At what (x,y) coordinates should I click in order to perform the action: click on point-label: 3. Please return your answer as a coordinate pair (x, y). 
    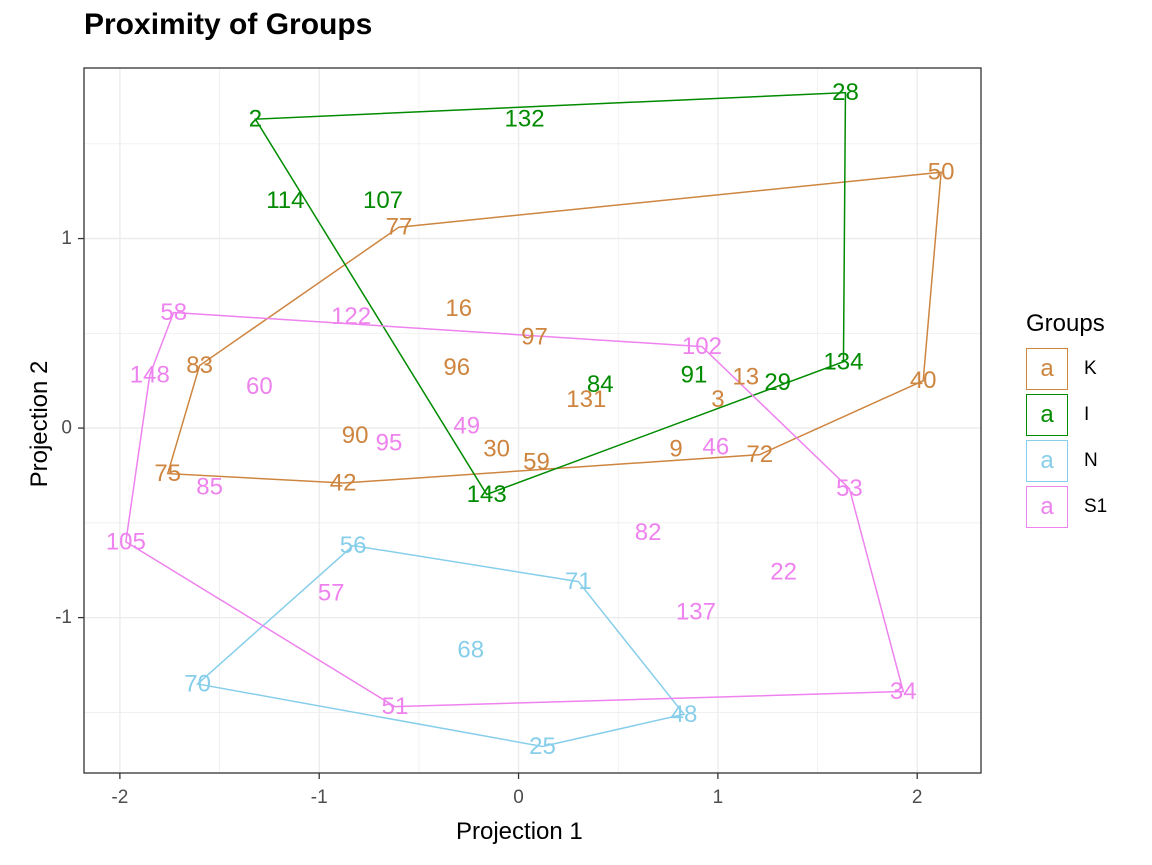
    Looking at the image, I should click on (717, 399).